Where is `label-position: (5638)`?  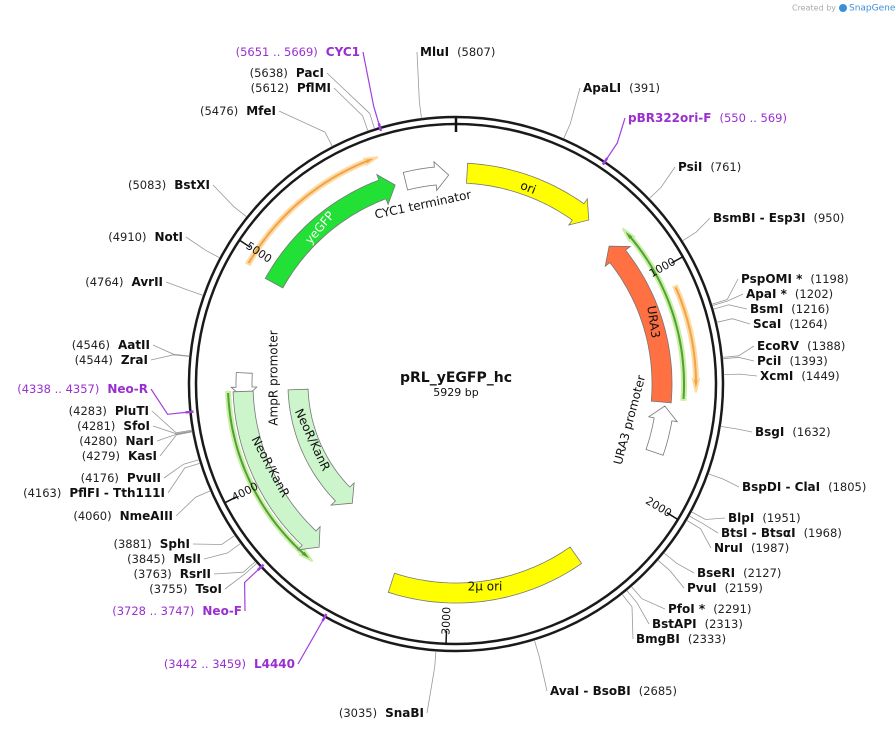 label-position: (5638) is located at coordinates (269, 73).